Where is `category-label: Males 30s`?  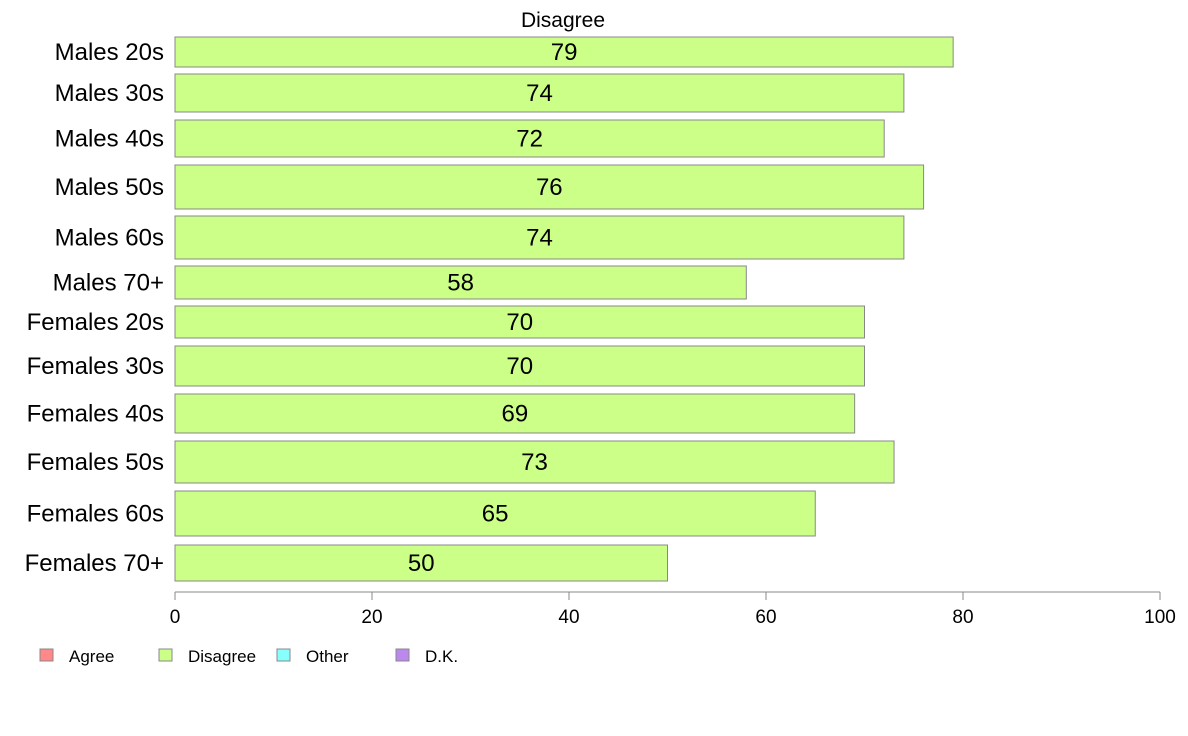 category-label: Males 30s is located at coordinates (109, 93).